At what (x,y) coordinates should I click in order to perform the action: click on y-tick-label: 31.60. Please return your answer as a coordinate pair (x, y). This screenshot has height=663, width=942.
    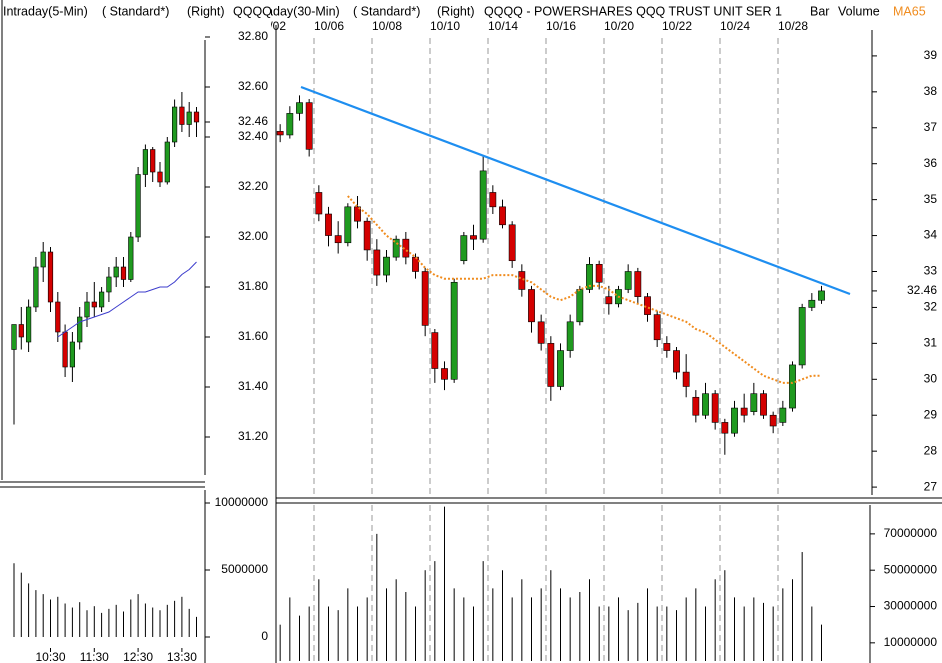
    Looking at the image, I should click on (253, 336).